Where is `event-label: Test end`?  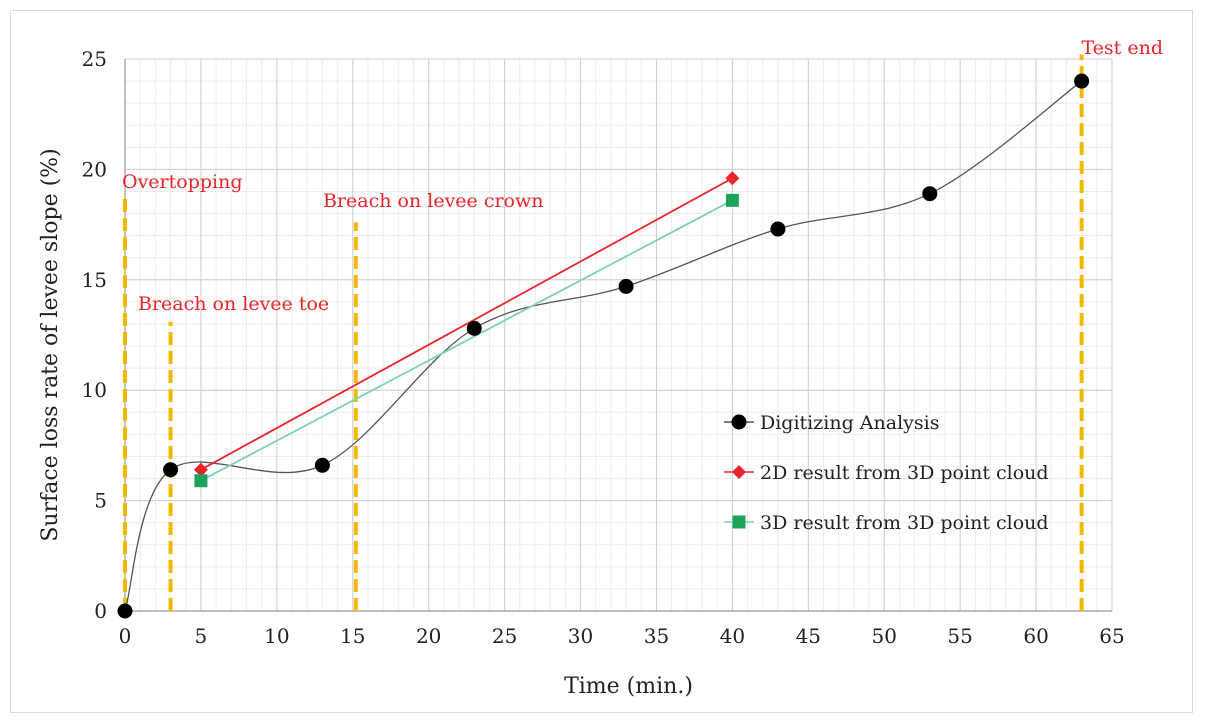
event-label: Test end is located at coordinates (1122, 48).